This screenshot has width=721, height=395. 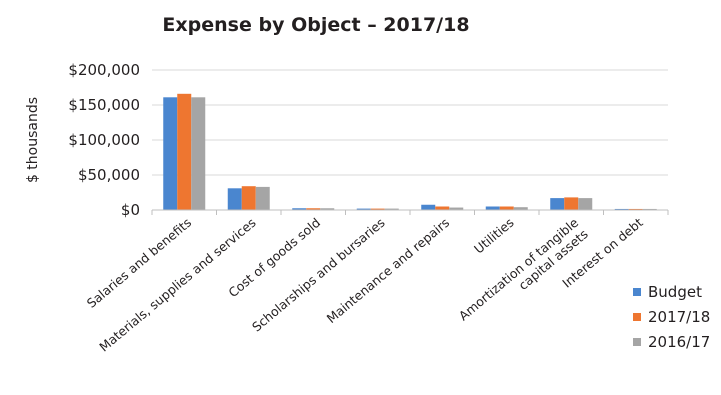 I want to click on x-tick-label: Salaries and benefits, so click(x=139, y=263).